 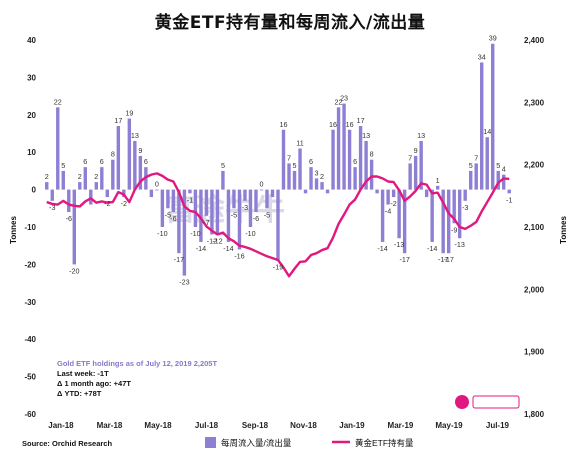 I want to click on logo-mark-icon, so click(x=462, y=402).